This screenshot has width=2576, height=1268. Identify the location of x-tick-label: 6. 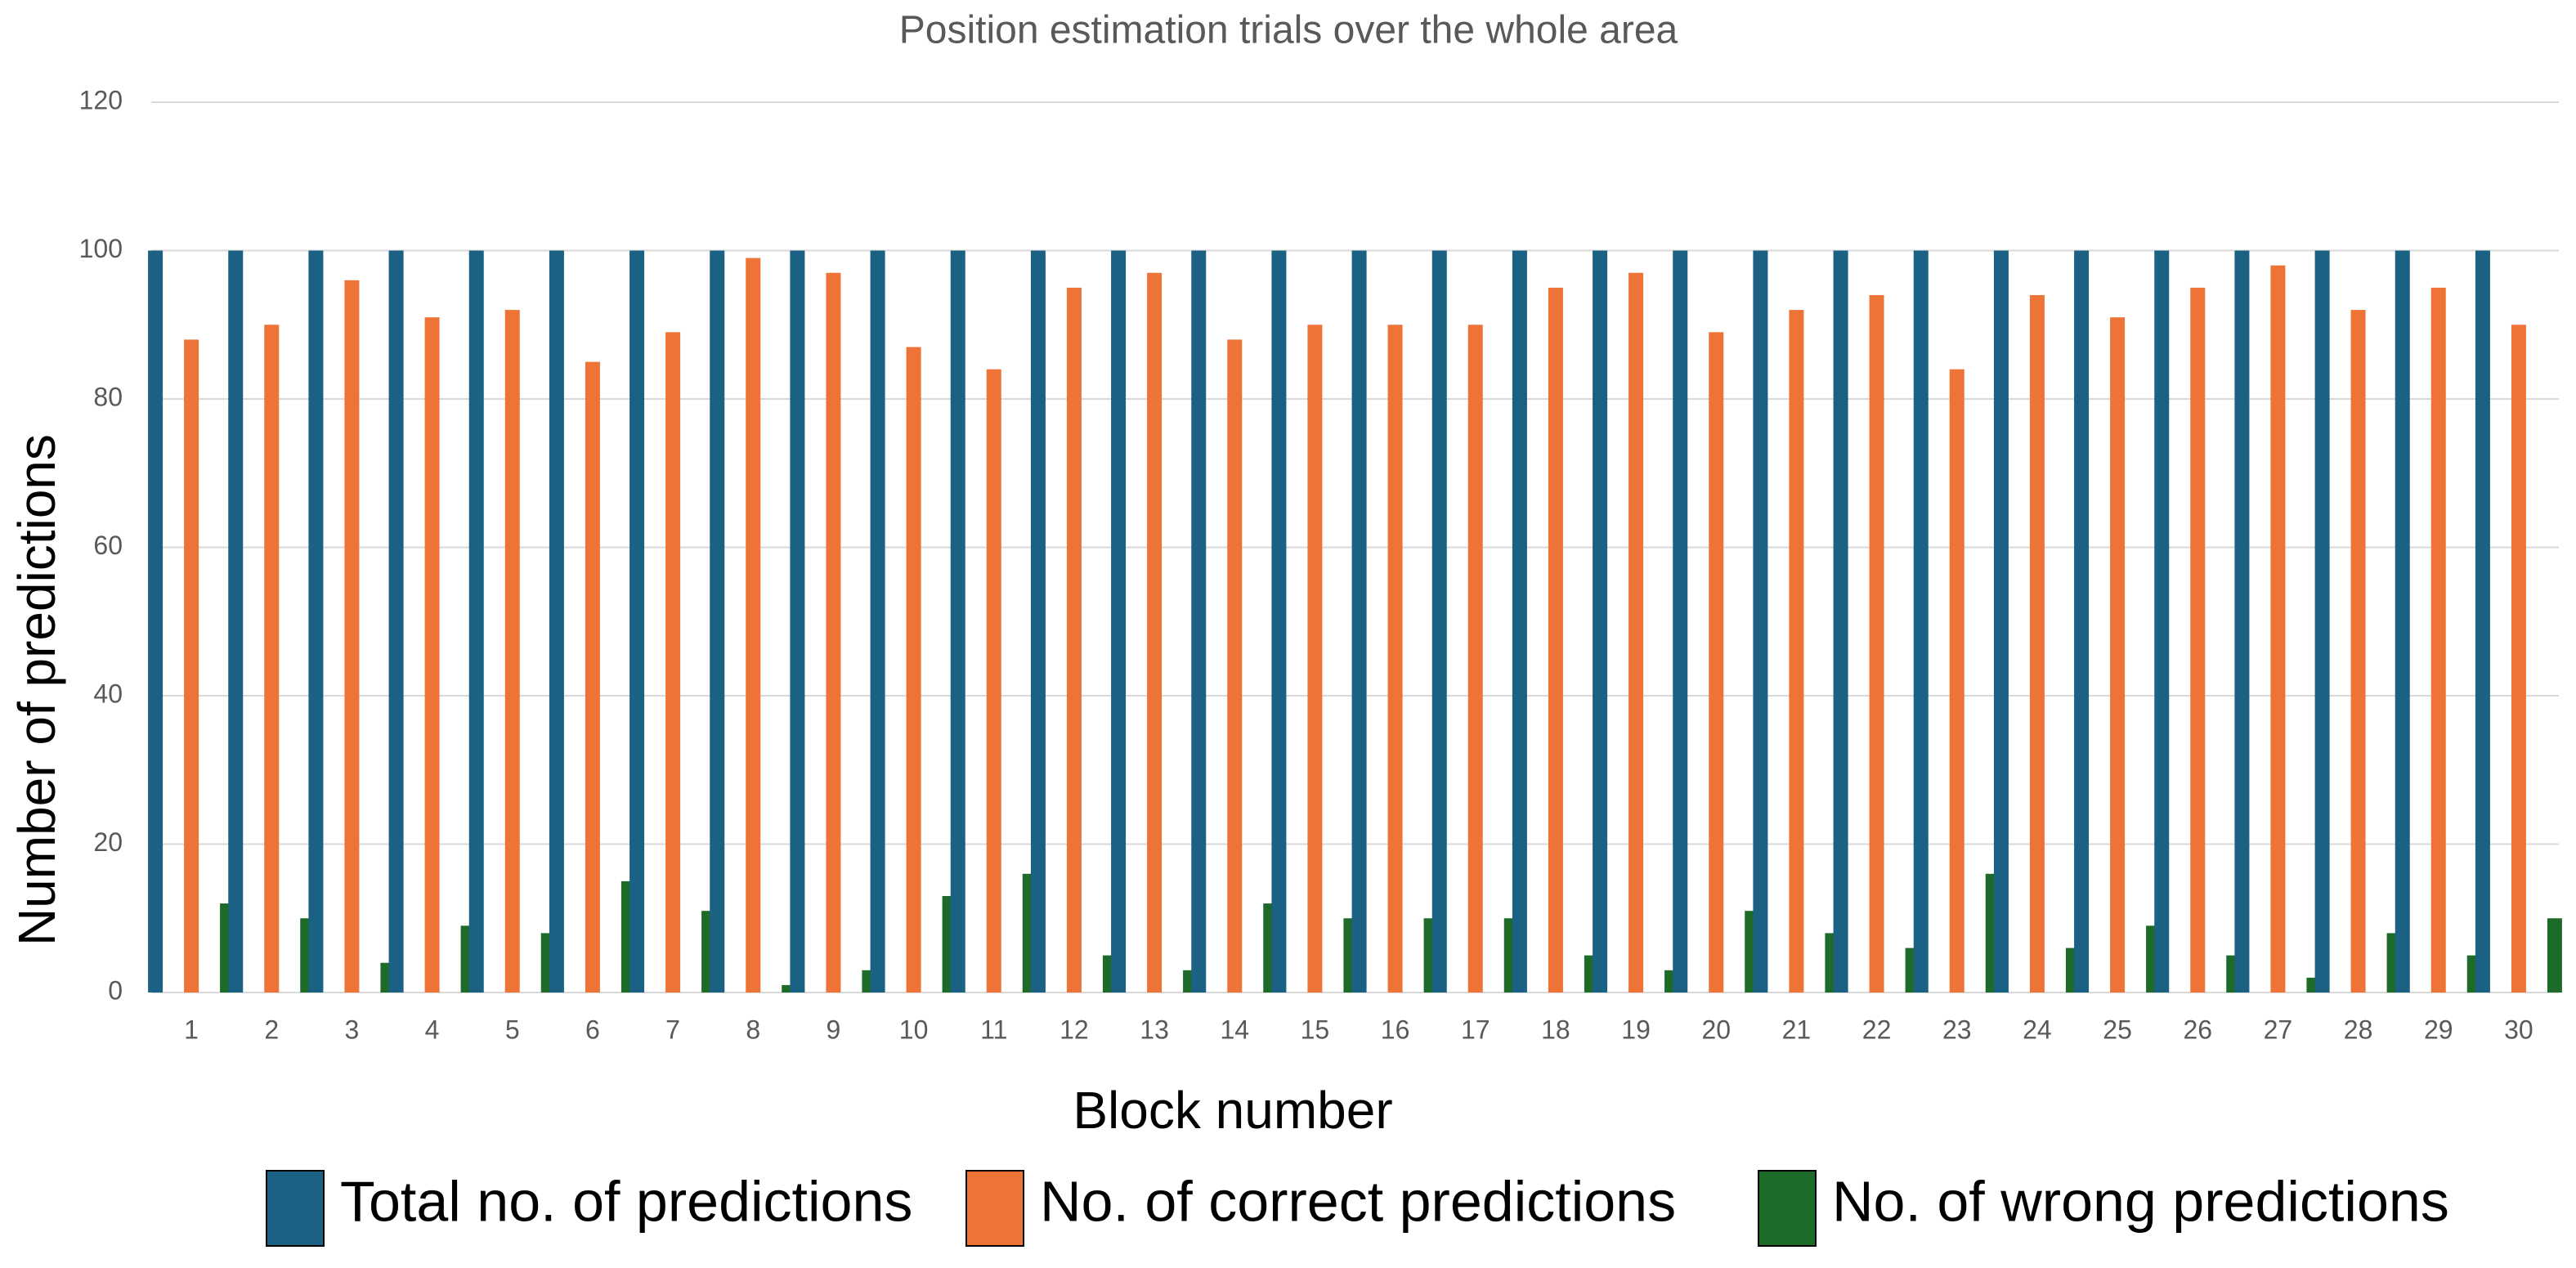
(592, 1029).